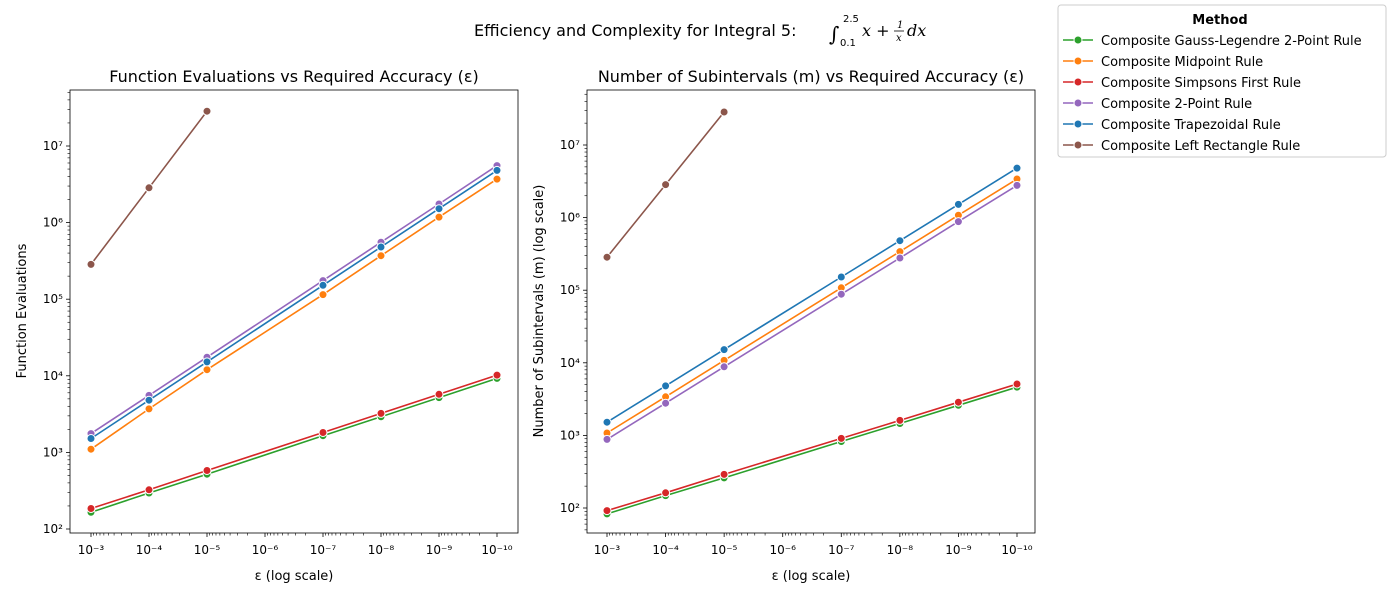 The width and height of the screenshot is (1400, 600). I want to click on legend-entry: Composite Simpsons First Rule, so click(1182, 83).